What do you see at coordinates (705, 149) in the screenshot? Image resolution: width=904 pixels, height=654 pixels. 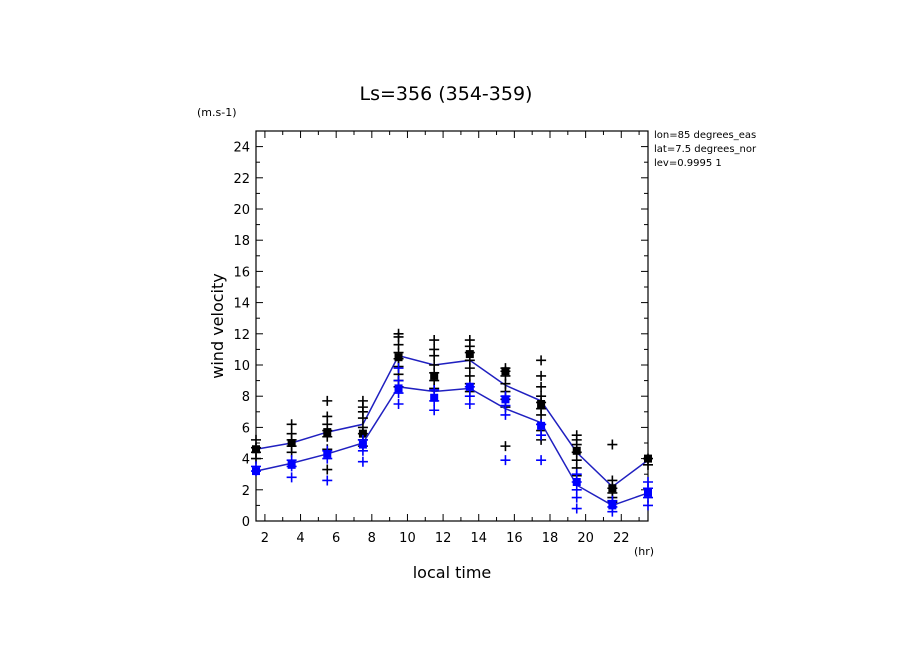 I see `info-line-2: lat=7.5 degrees_nor` at bounding box center [705, 149].